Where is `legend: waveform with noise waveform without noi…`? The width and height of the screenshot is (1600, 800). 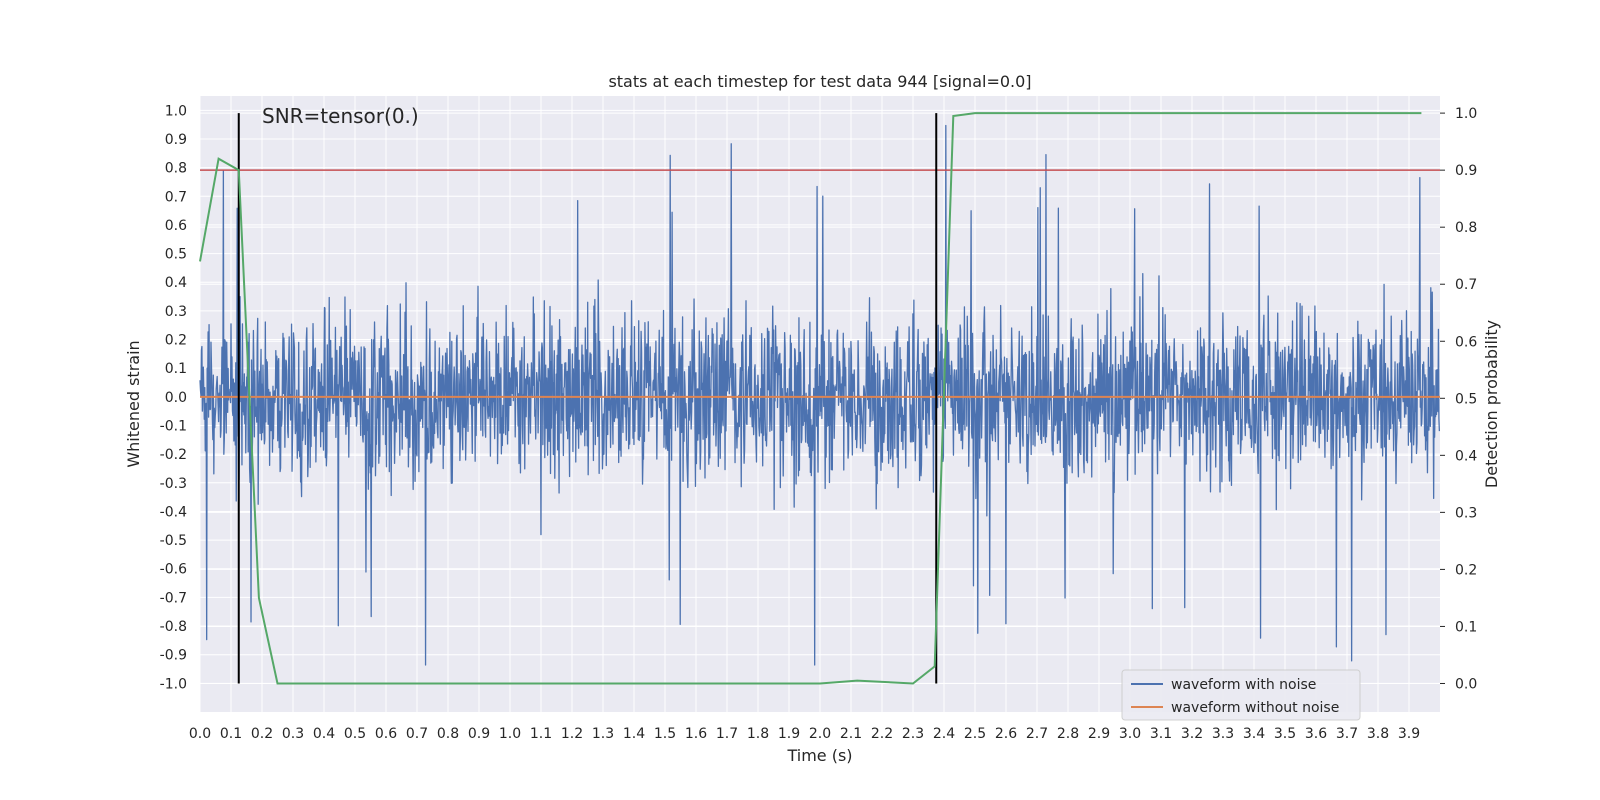
legend: waveform with noise waveform without noi… is located at coordinates (1241, 695).